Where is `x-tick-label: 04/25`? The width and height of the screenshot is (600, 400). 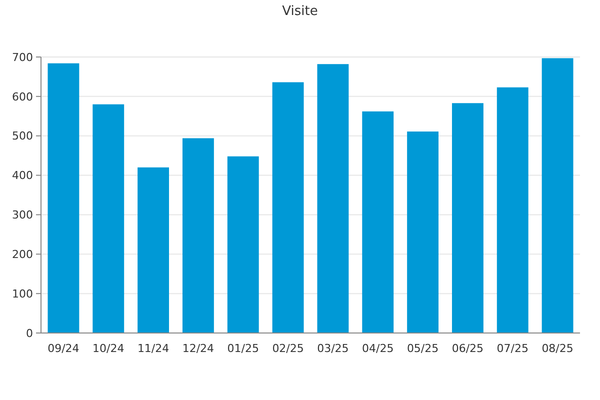 x-tick-label: 04/25 is located at coordinates (378, 348).